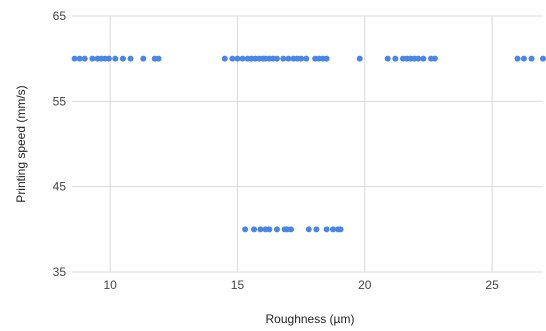  What do you see at coordinates (21, 143) in the screenshot?
I see `y-axis-title: Printing speed (mm/s)` at bounding box center [21, 143].